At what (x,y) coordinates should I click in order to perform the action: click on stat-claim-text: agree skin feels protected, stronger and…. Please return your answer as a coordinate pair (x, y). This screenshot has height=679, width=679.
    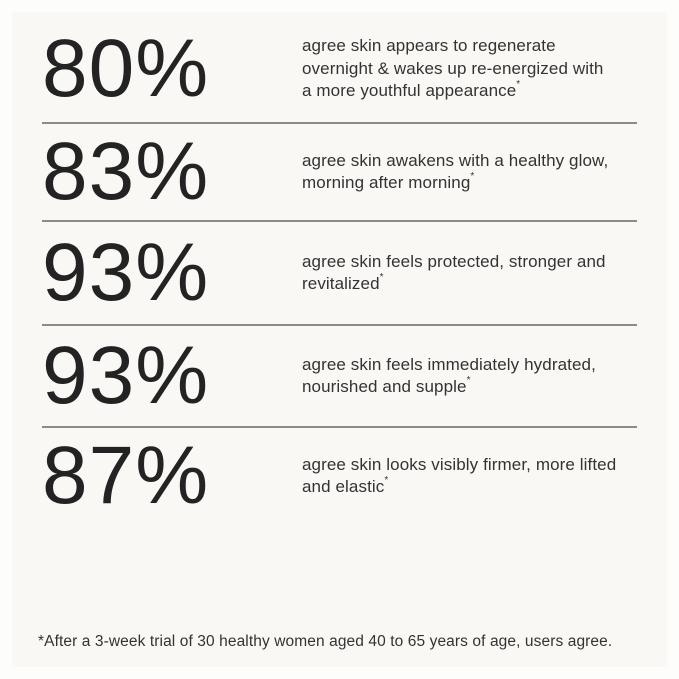
    Looking at the image, I should click on (454, 272).